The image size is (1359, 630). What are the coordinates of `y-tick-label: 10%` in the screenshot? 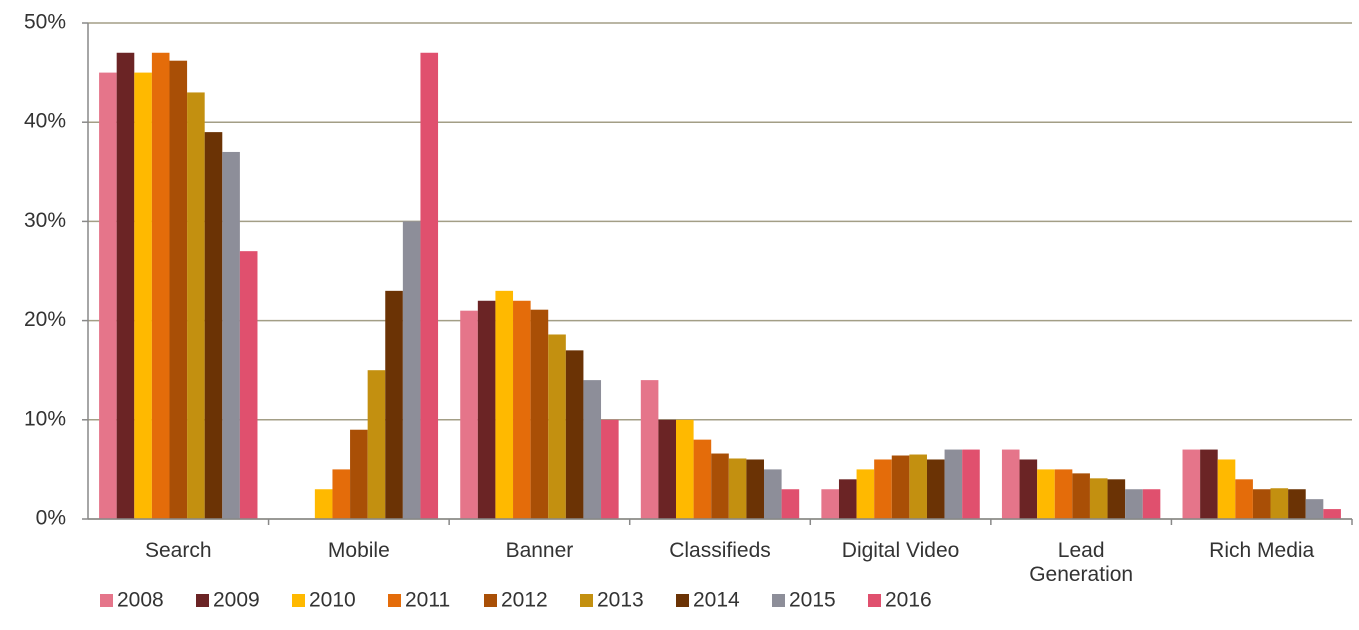 It's located at (45, 418).